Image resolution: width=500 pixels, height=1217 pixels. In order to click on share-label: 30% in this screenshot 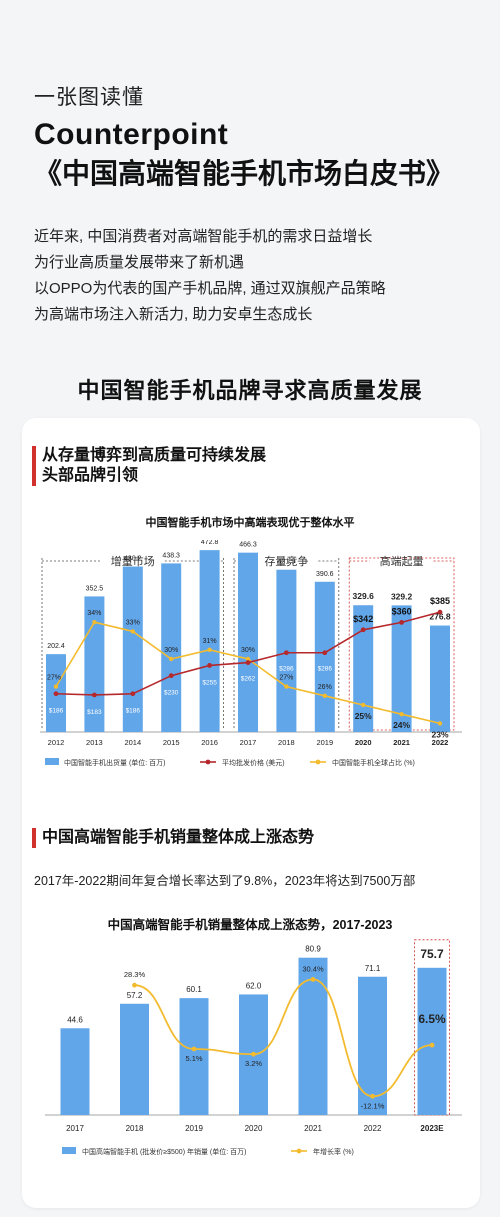, I will do `click(248, 650)`.